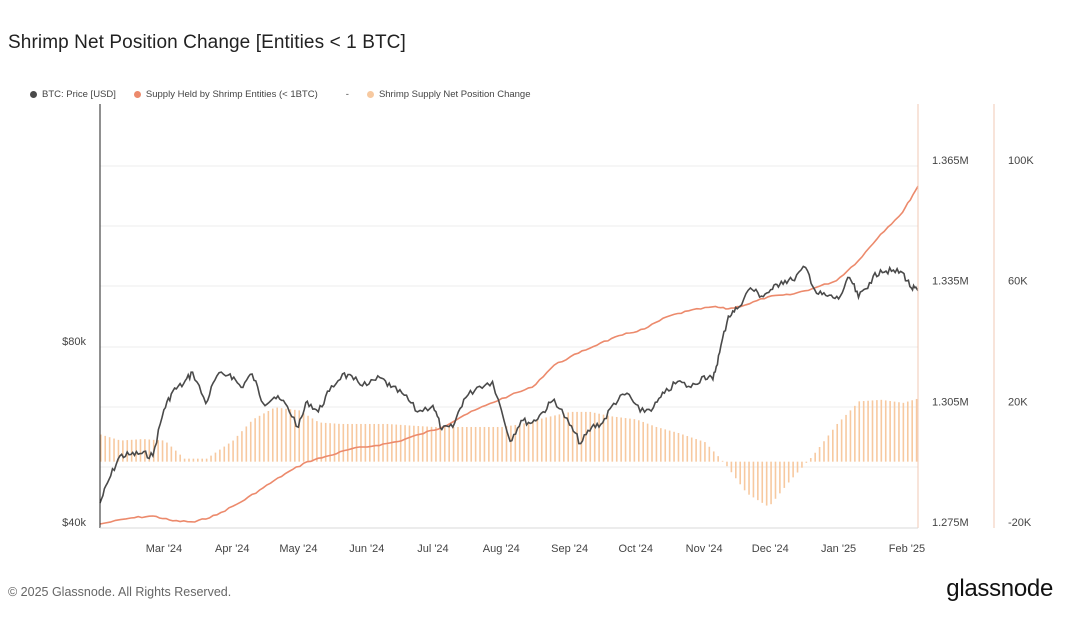 The image size is (1065, 624). Describe the element at coordinates (950, 402) in the screenshot. I see `supply-tick-label-1: 1.305M` at that location.